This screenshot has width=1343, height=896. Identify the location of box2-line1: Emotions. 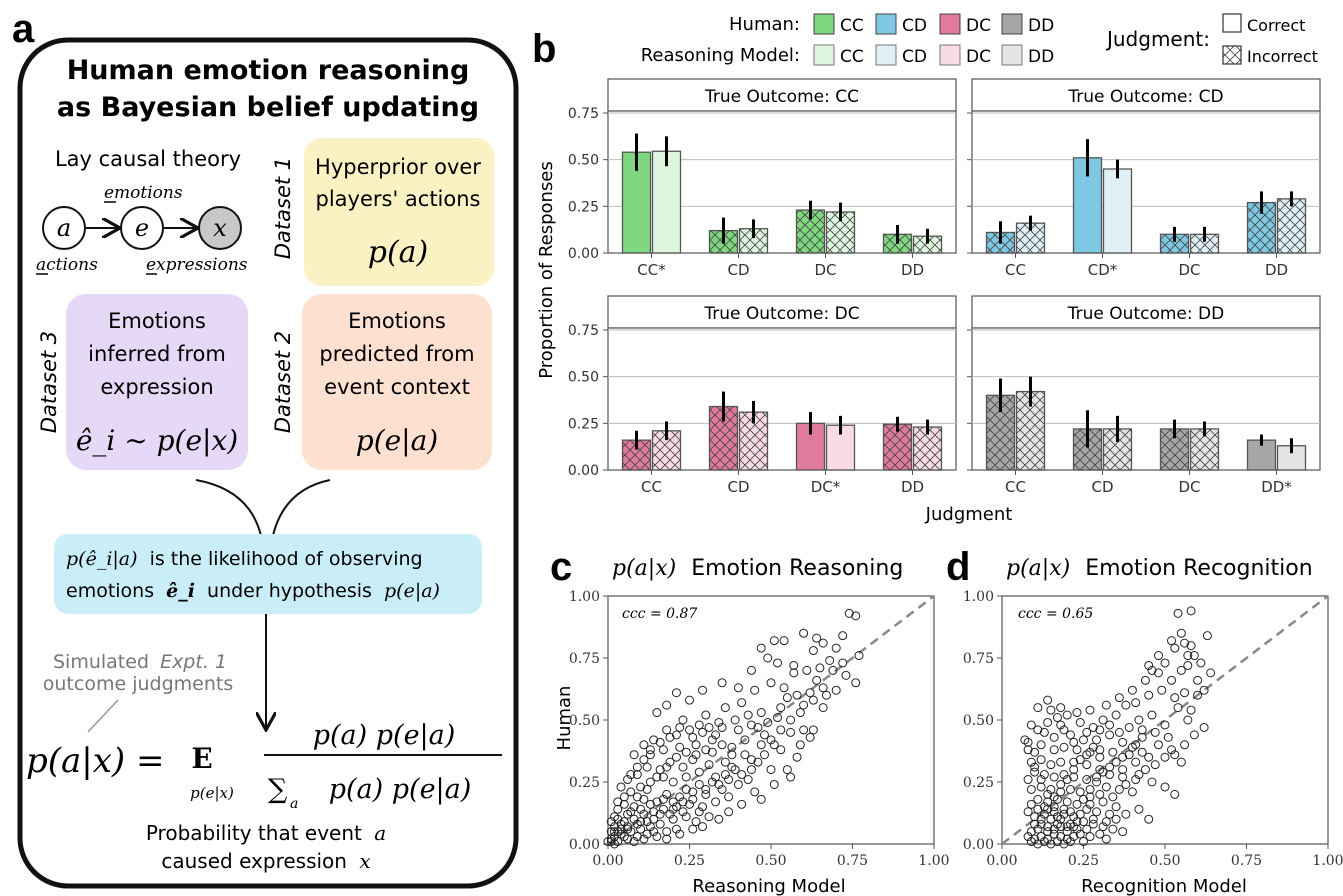
(397, 321).